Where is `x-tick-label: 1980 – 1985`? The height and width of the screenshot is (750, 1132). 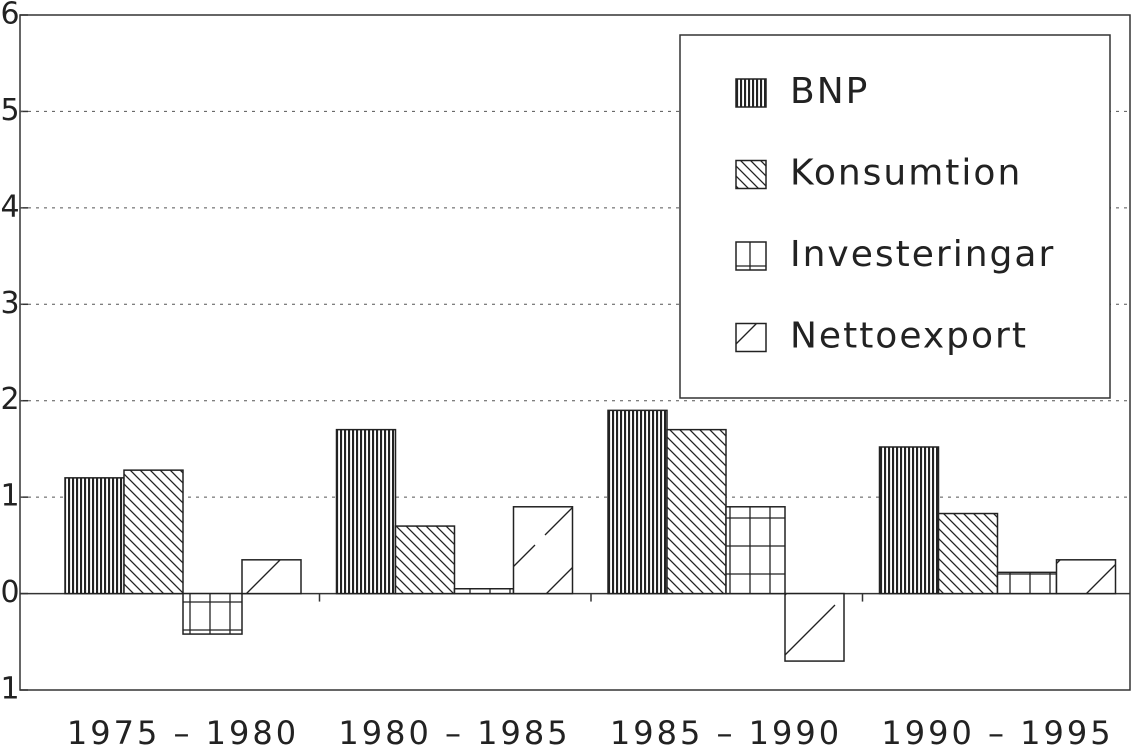
x-tick-label: 1980 – 1985 is located at coordinates (454, 732).